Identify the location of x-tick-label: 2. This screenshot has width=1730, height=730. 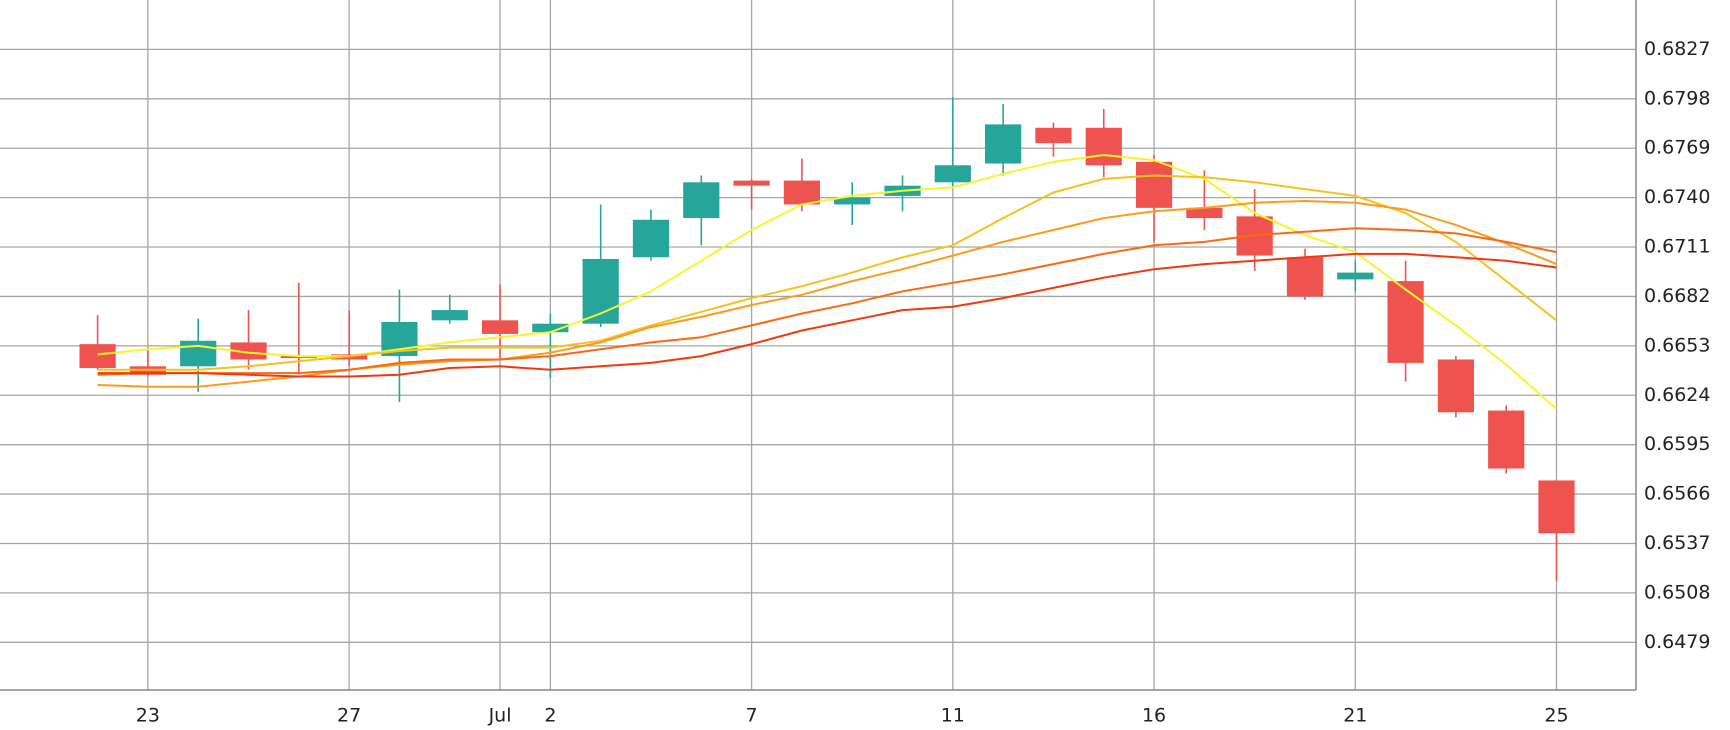
(550, 716).